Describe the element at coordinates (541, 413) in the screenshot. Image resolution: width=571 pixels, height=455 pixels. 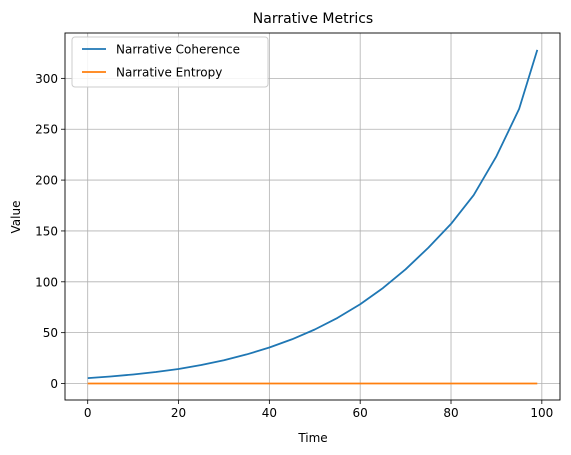
I see `x-tick-label: 100` at that location.